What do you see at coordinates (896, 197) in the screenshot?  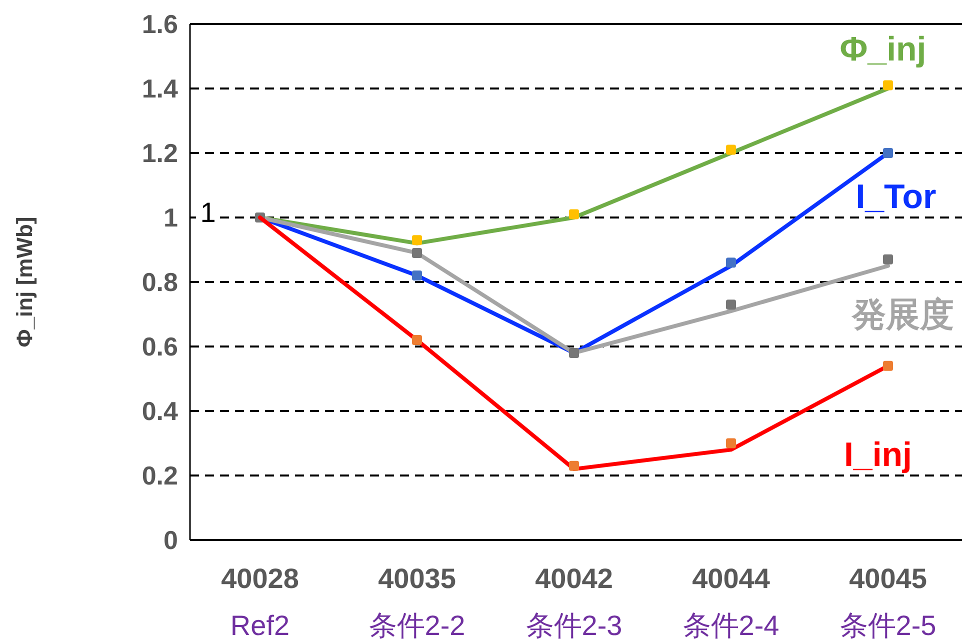 I see `series-label: I_Tor` at bounding box center [896, 197].